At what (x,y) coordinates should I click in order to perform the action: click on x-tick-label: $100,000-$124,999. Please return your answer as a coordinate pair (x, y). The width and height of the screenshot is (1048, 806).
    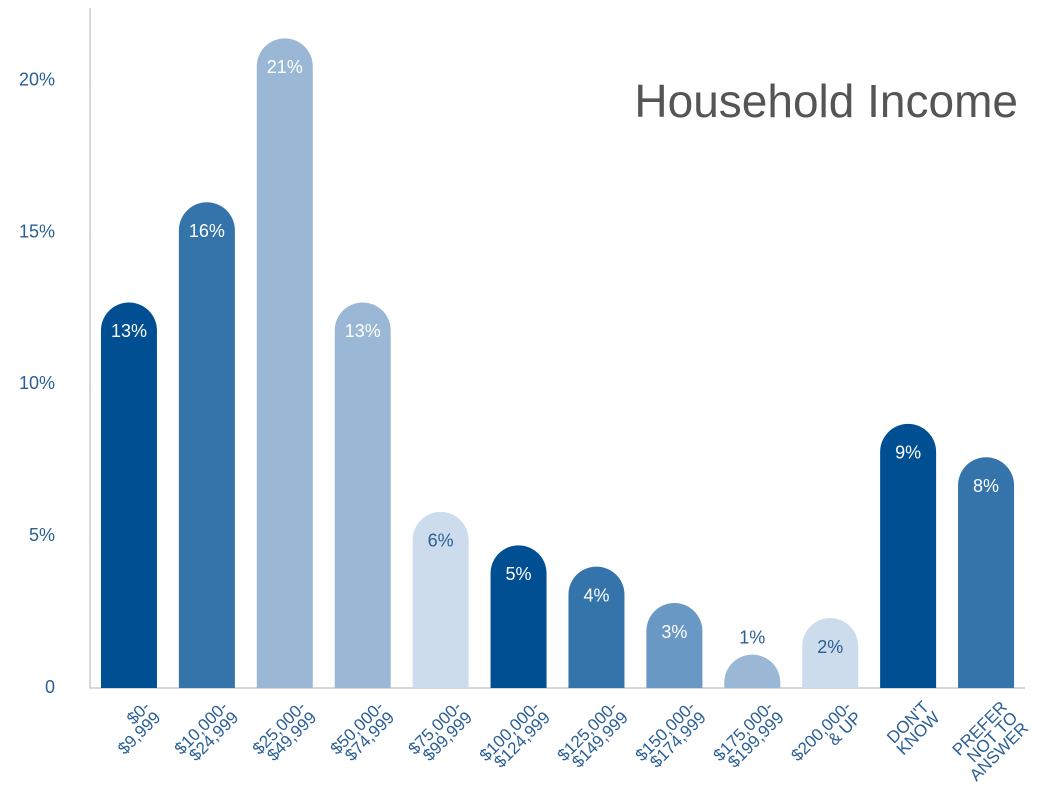
    Looking at the image, I should click on (515, 734).